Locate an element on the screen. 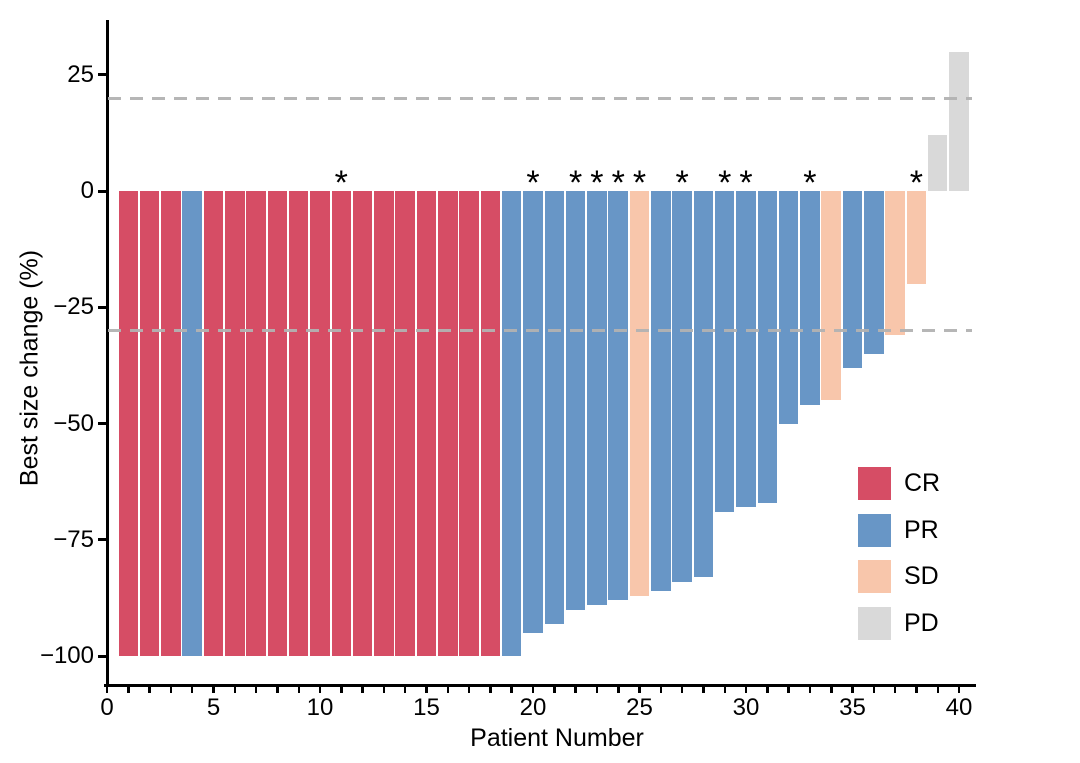 The height and width of the screenshot is (763, 1080). legend-label-cr: CR is located at coordinates (922, 483).